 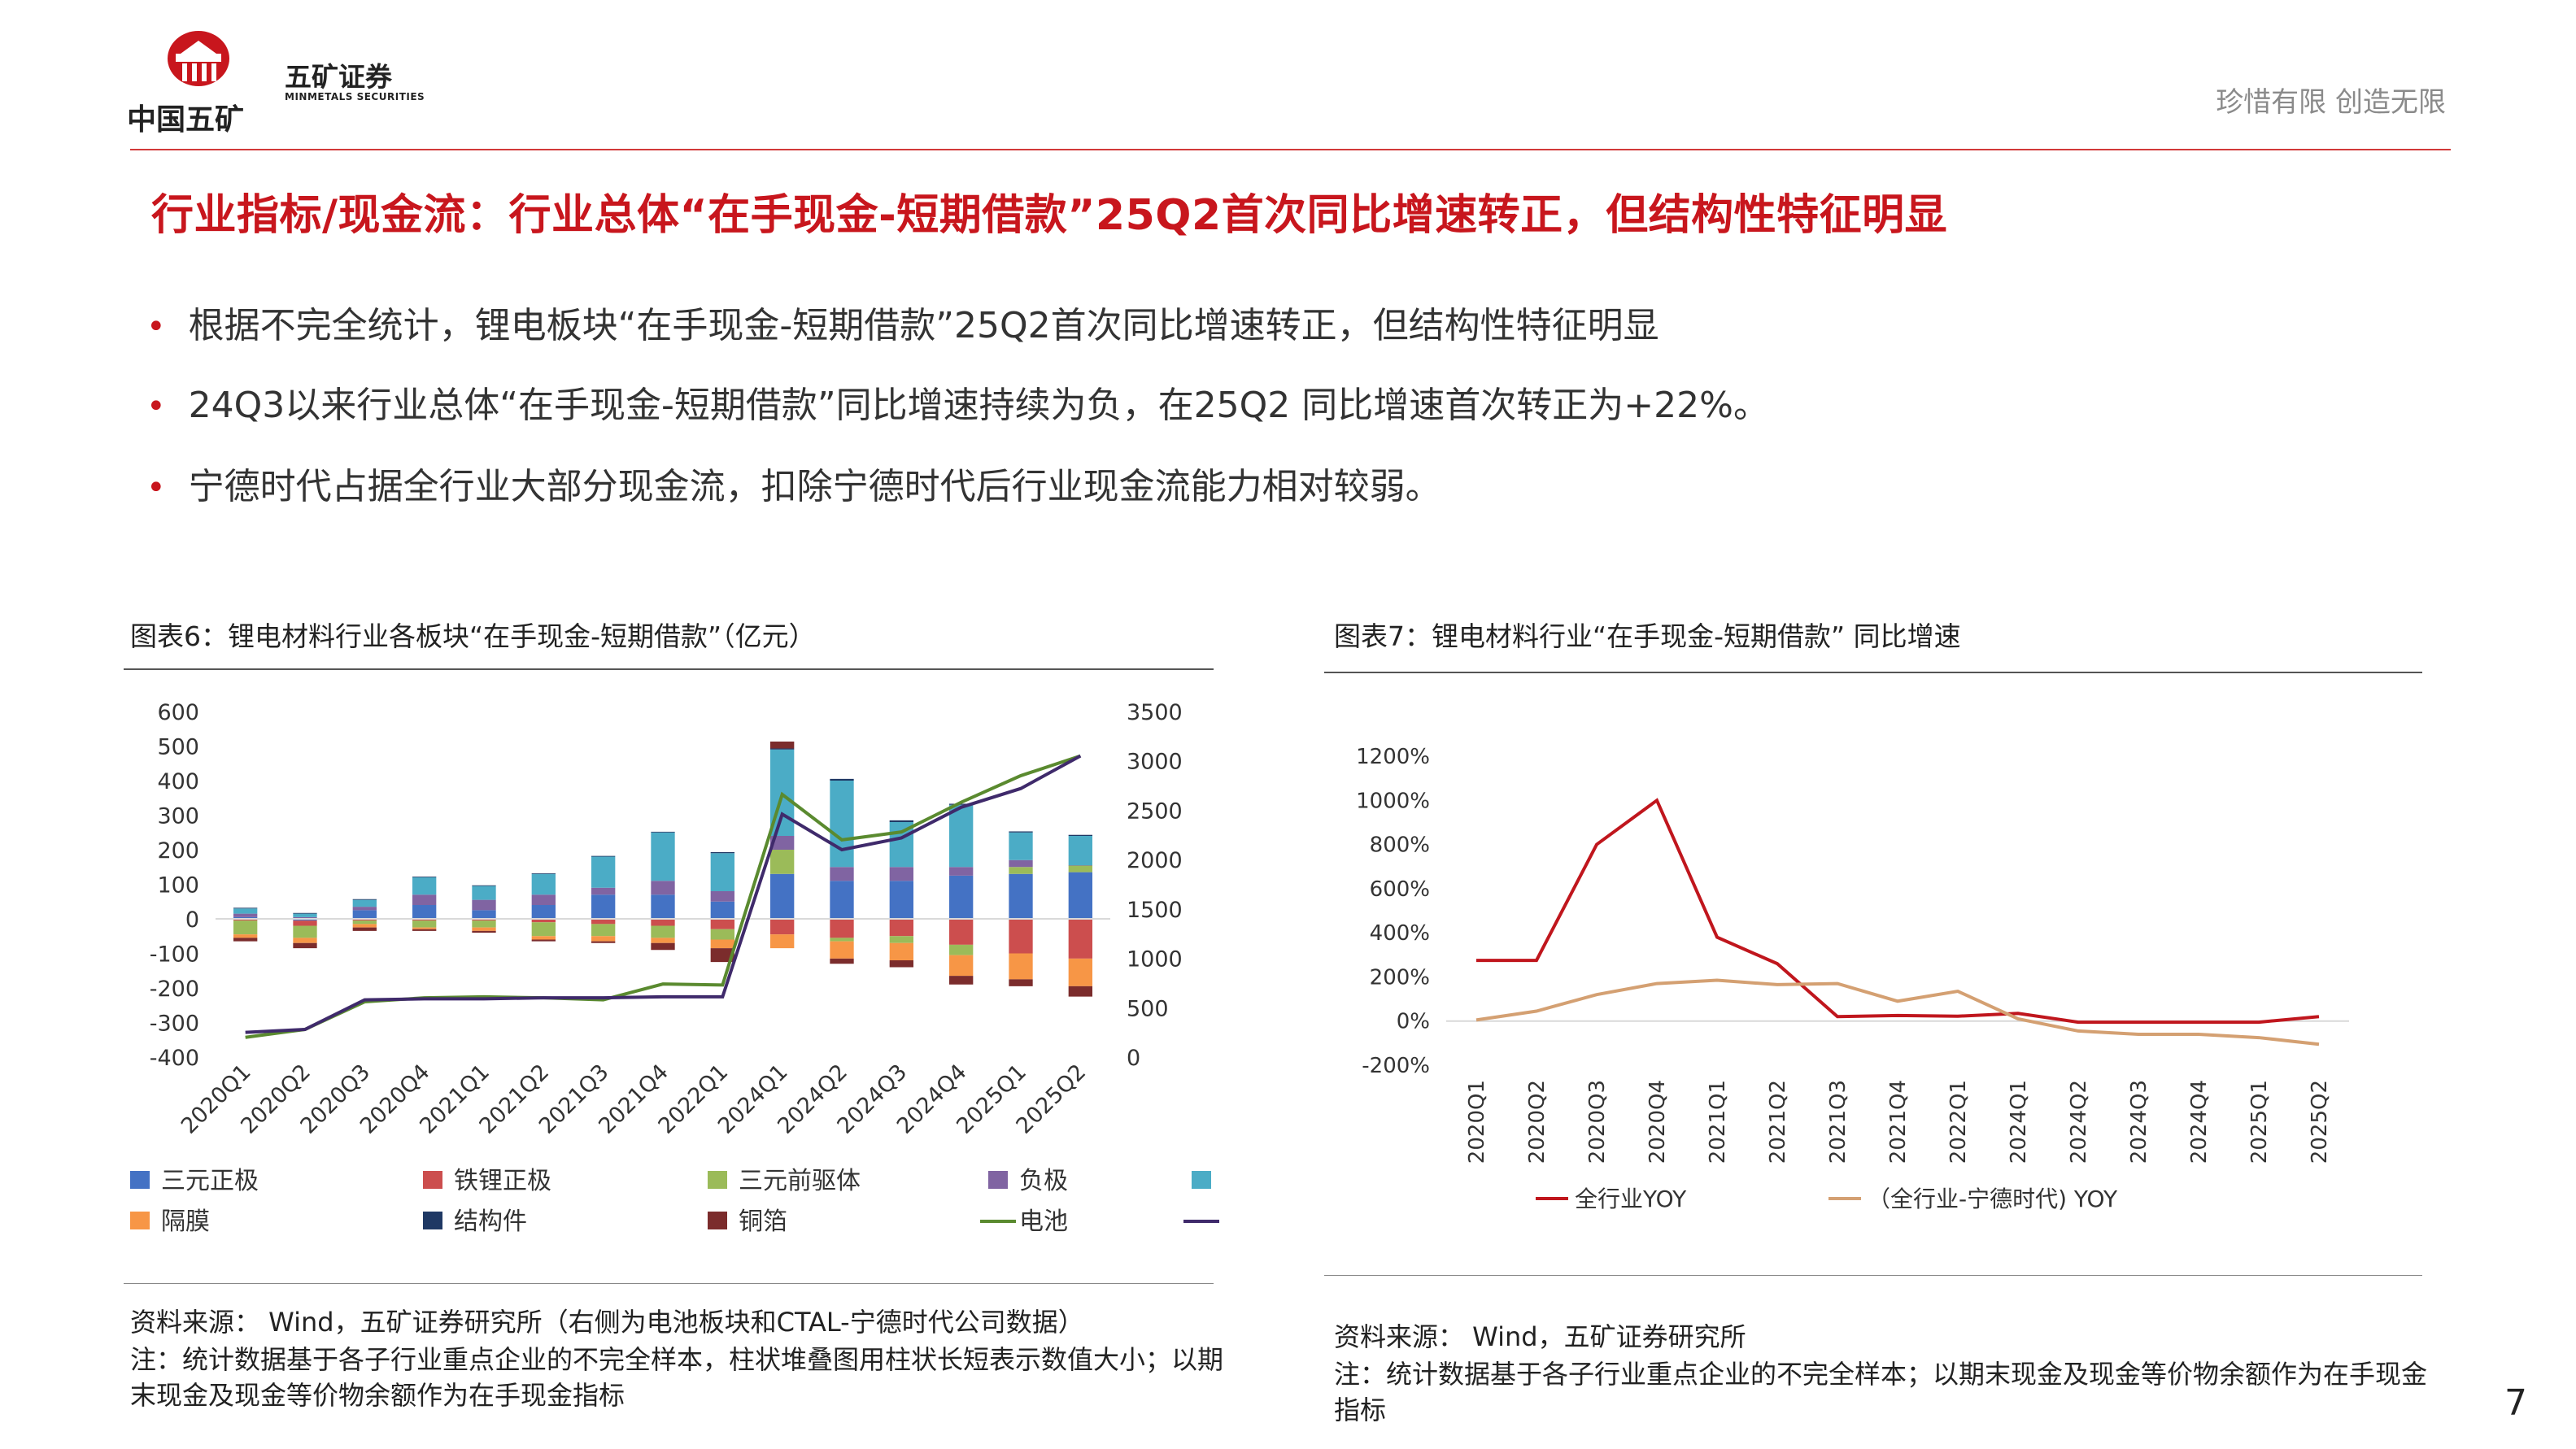 I want to click on chart7-source: 资料来源： Wind，五矿证券研究所, so click(x=1540, y=1336).